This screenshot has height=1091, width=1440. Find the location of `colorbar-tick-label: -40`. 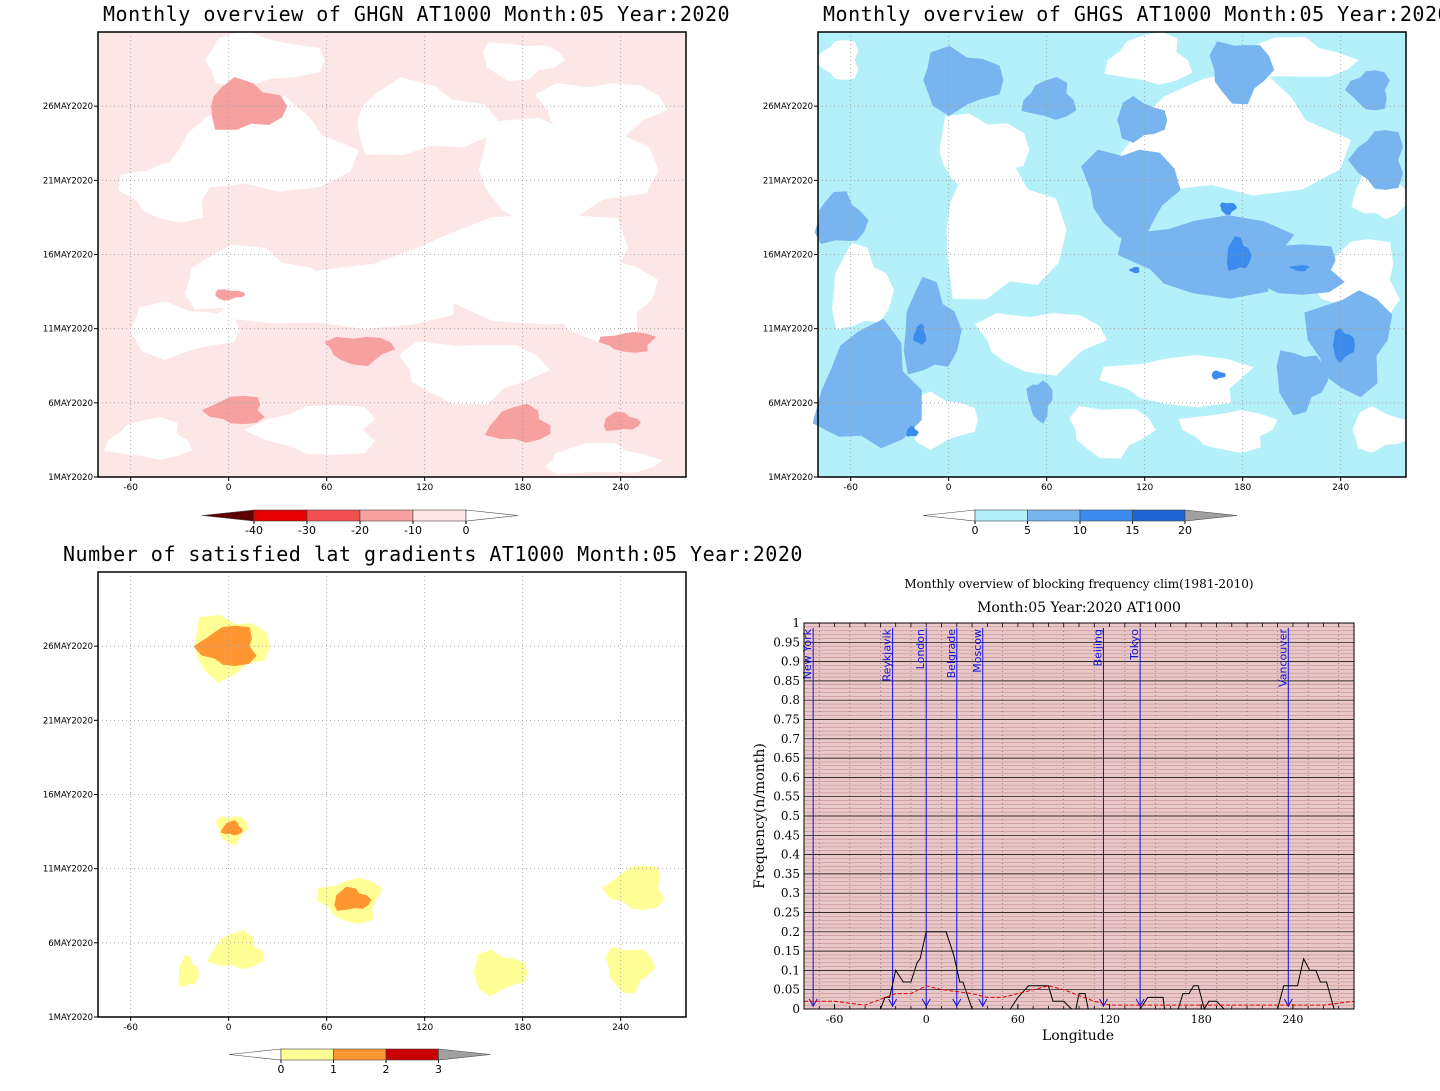

colorbar-tick-label: -40 is located at coordinates (254, 530).